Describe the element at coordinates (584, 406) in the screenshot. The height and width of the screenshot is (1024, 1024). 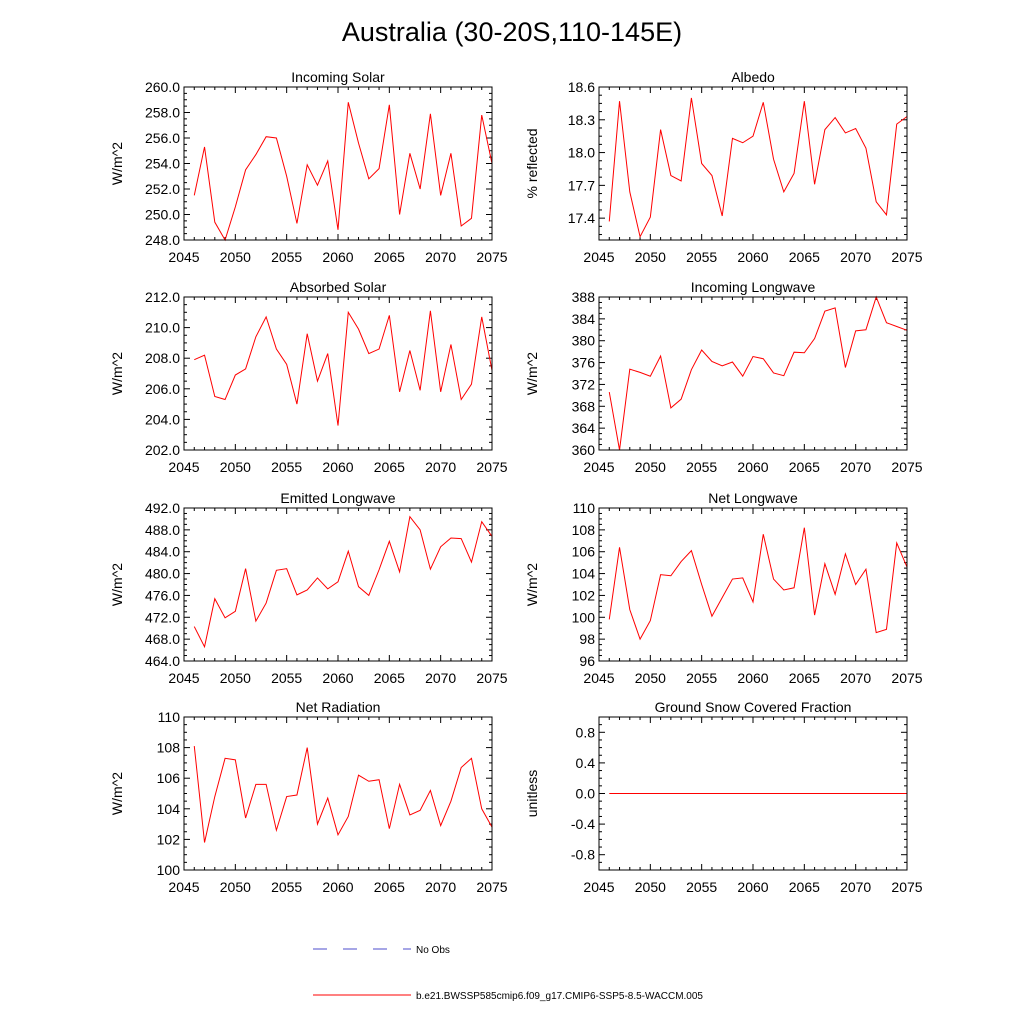
I see `y-tick-label: 368` at that location.